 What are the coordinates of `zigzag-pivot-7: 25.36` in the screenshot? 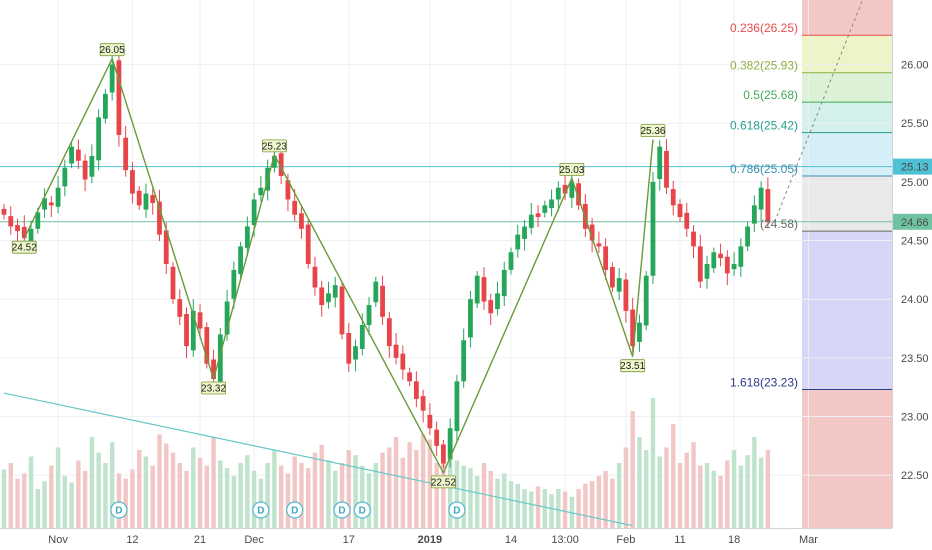 It's located at (653, 131).